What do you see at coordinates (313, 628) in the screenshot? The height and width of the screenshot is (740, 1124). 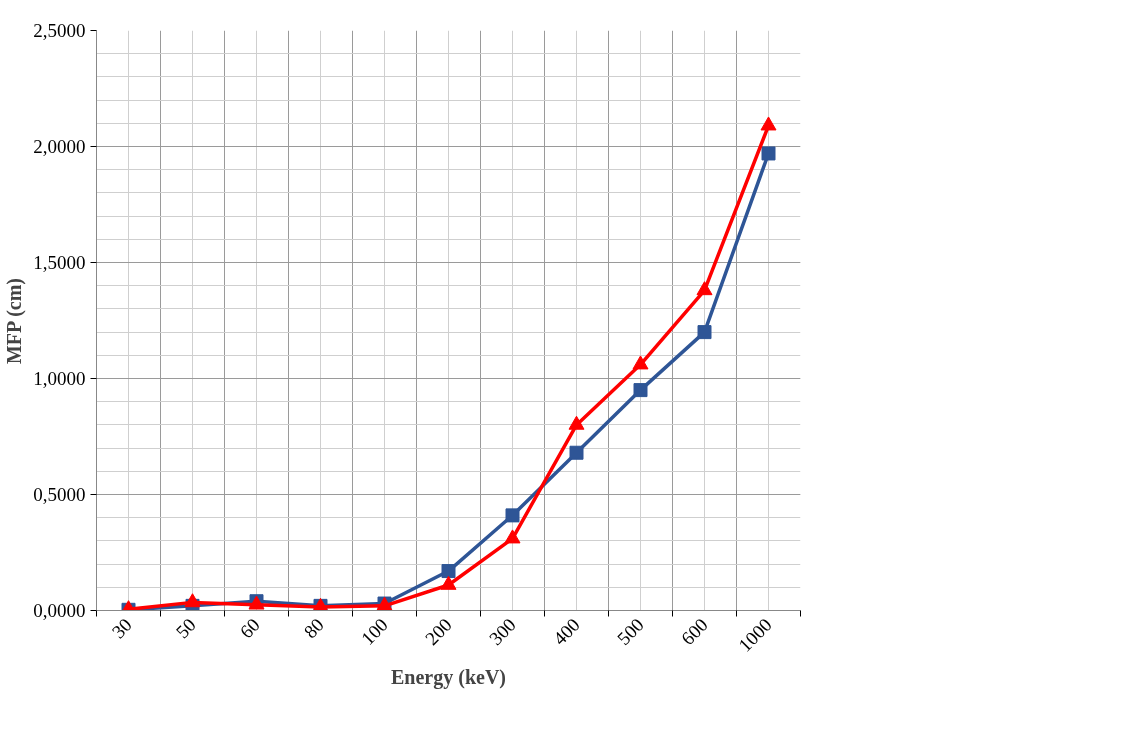 I see `x-tick-label: 80` at bounding box center [313, 628].